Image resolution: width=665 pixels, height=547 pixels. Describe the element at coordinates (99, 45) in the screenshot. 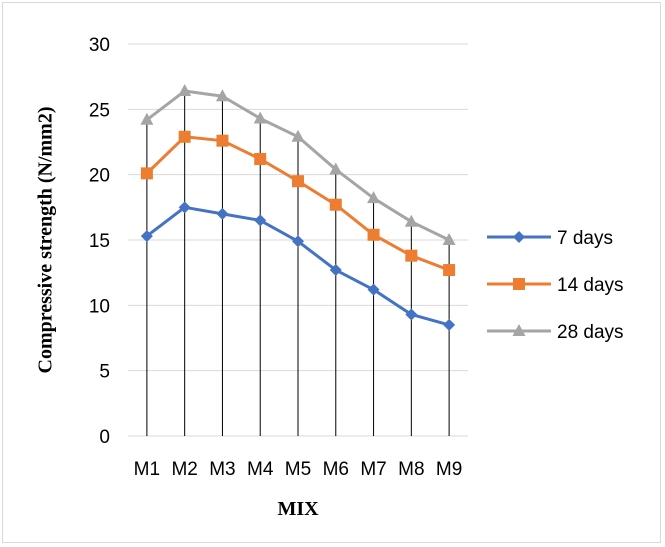

I see `y-tick-label: 30` at that location.